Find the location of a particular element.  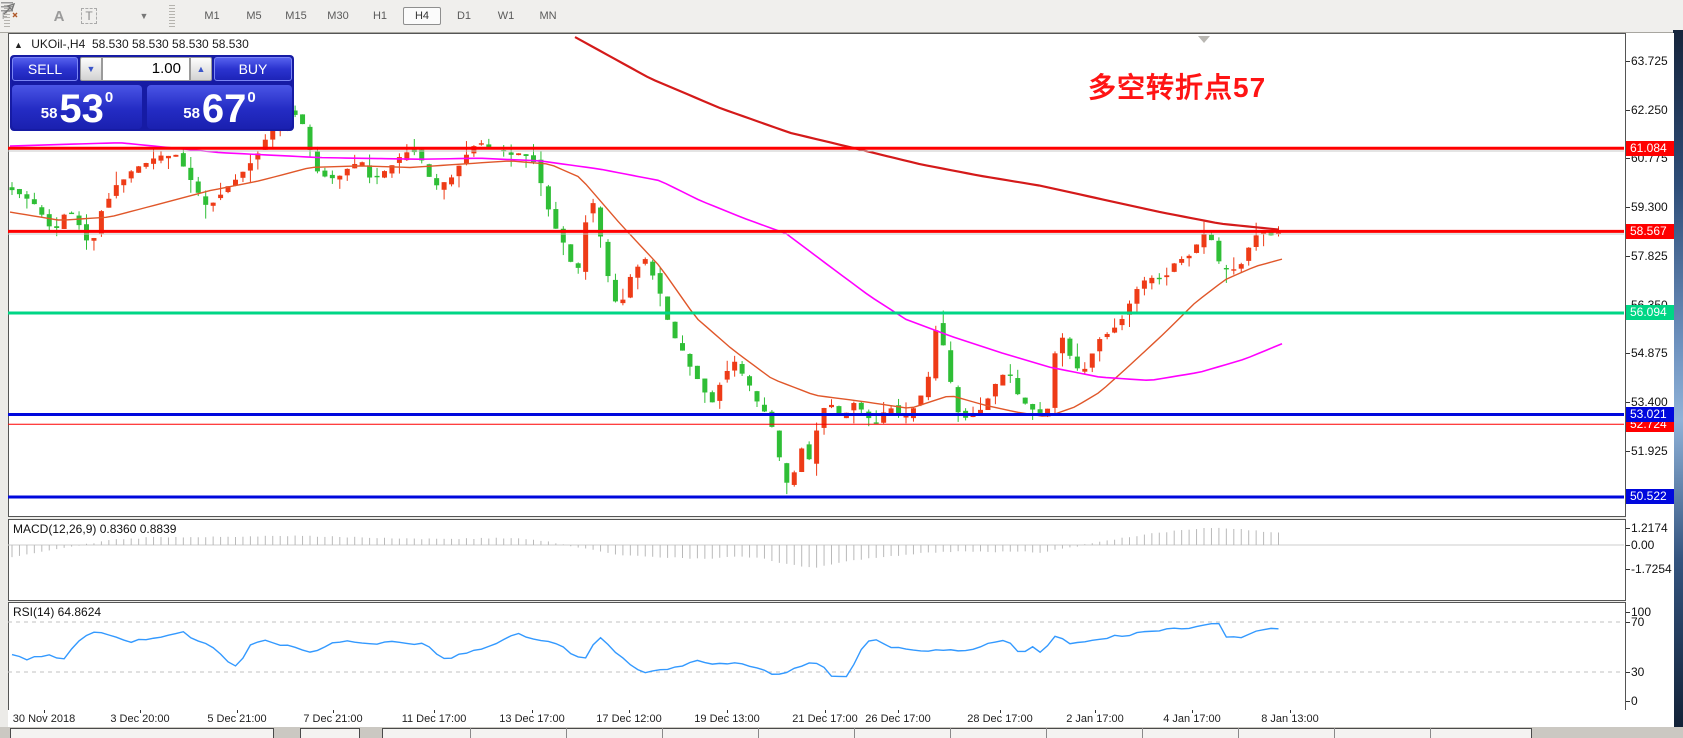

macd-axis-label: 0.00 is located at coordinates (1643, 545).